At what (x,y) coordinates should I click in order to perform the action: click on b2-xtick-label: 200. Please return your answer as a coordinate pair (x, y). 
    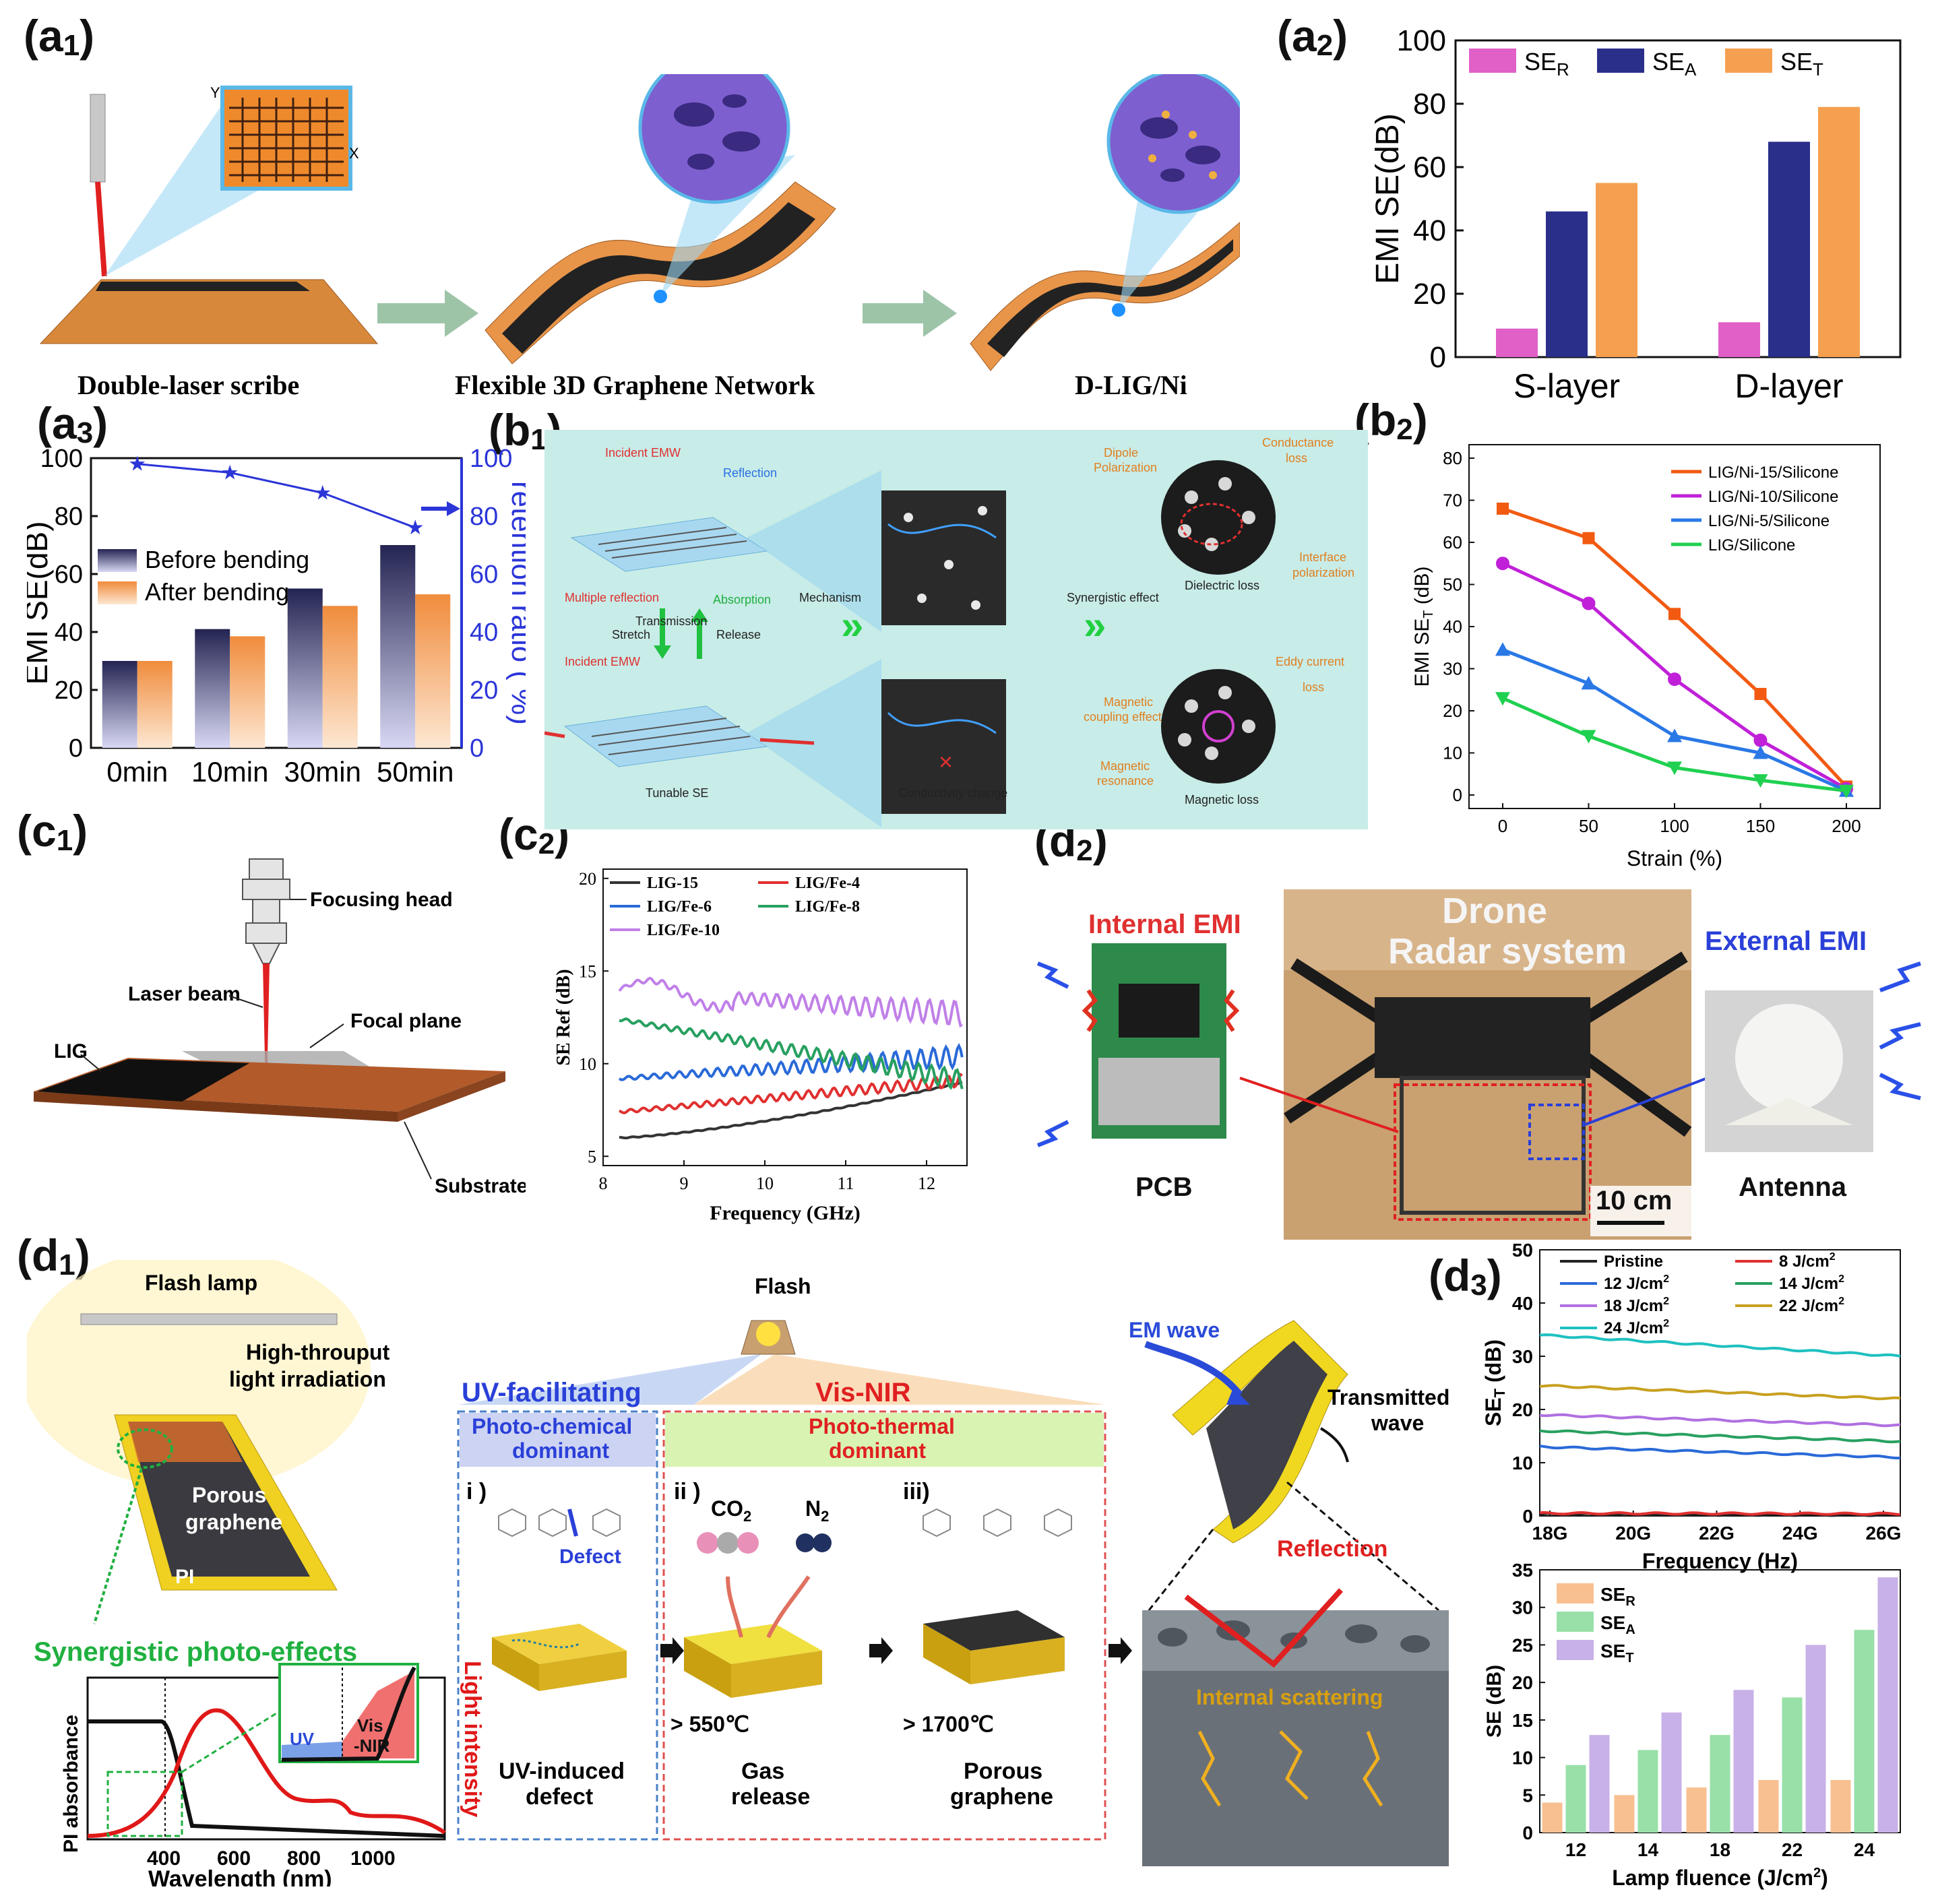
    Looking at the image, I should click on (1846, 826).